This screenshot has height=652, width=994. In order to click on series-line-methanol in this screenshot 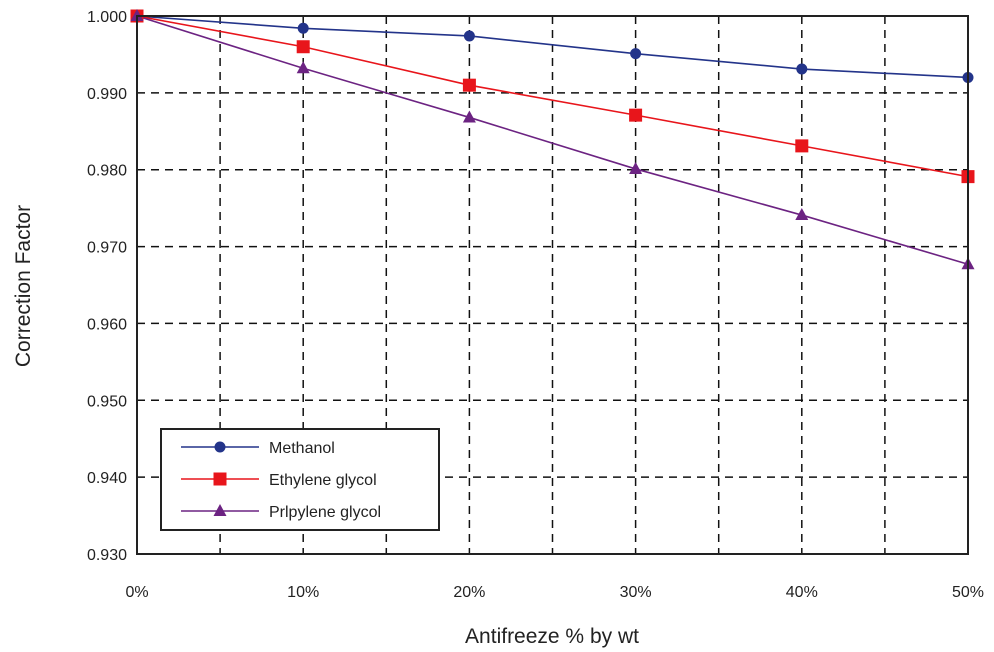, I will do `click(552, 47)`.